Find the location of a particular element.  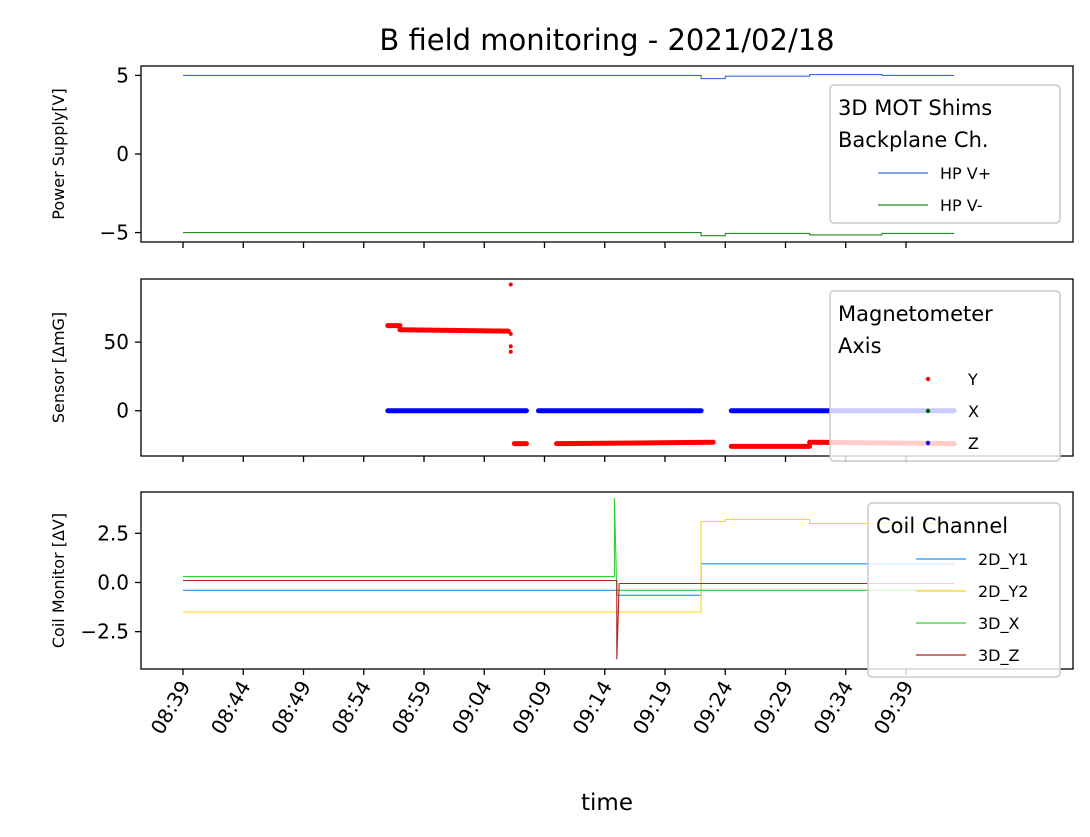

legend-label: HP V+ is located at coordinates (965, 173).